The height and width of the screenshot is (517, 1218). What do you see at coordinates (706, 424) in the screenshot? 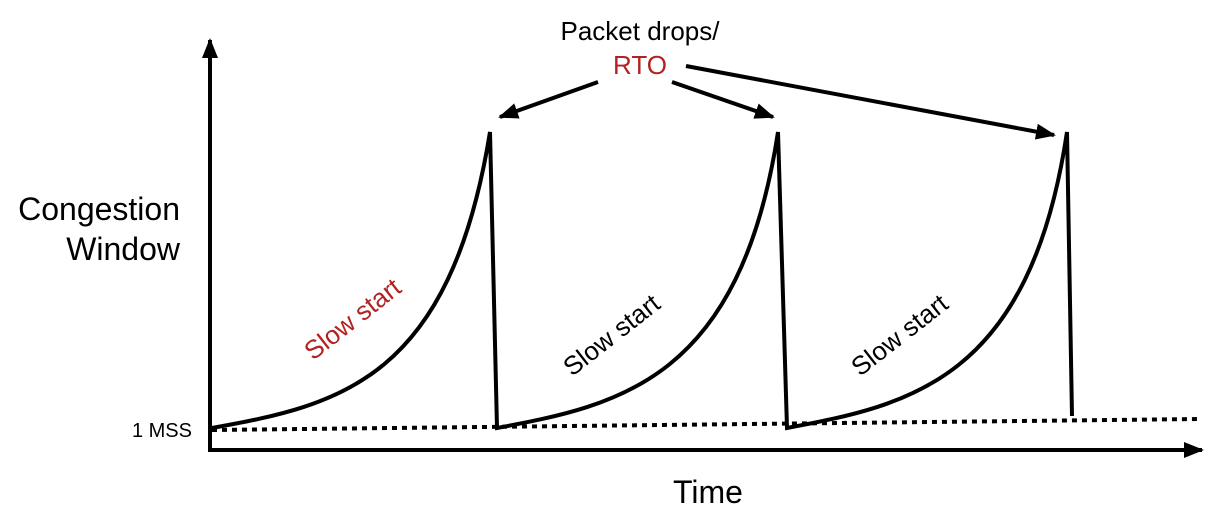
I see `baseline` at bounding box center [706, 424].